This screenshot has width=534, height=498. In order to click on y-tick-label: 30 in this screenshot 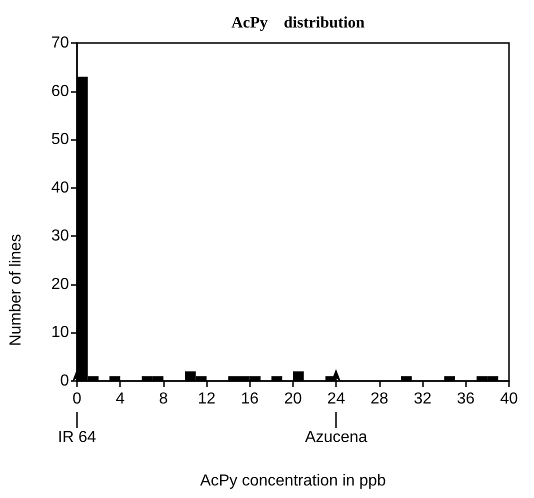, I will do `click(60, 236)`.